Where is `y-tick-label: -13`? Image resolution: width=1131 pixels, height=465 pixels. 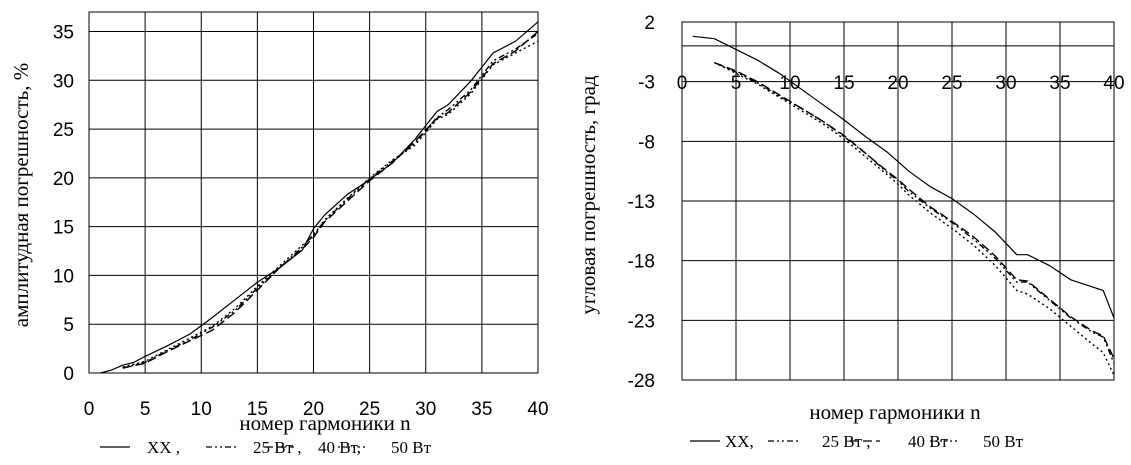
y-tick-label: -13 is located at coordinates (641, 202).